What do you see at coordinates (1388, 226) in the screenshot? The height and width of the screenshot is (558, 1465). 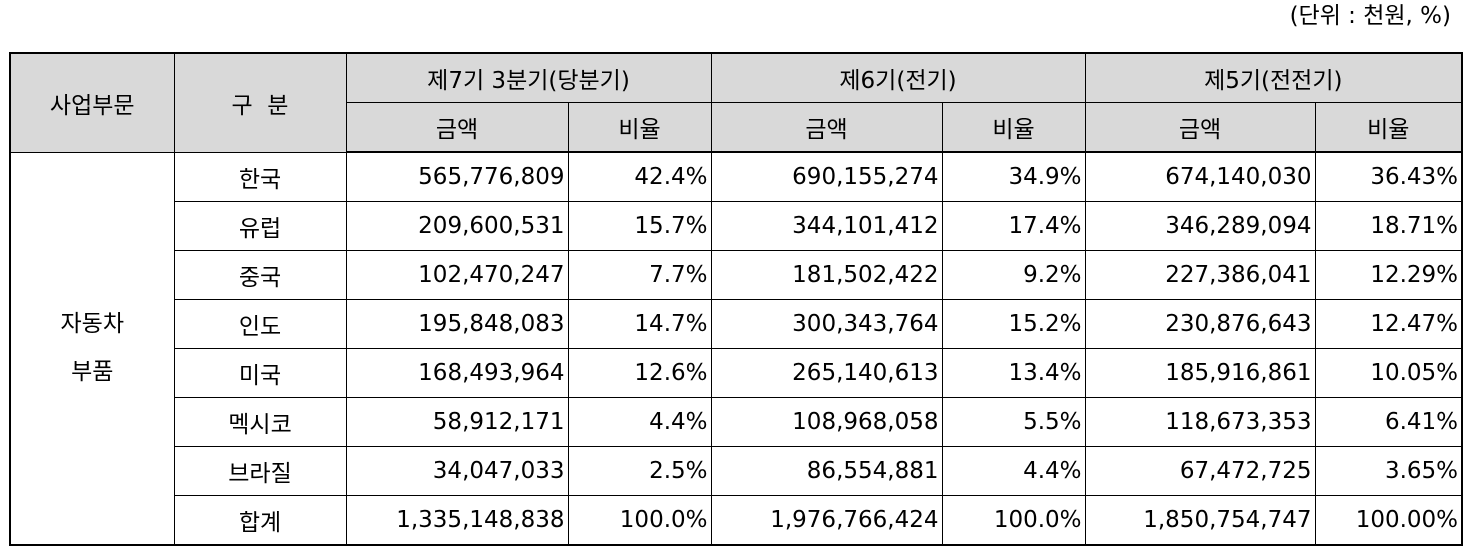 I see `ratio-cell: 18.71%` at bounding box center [1388, 226].